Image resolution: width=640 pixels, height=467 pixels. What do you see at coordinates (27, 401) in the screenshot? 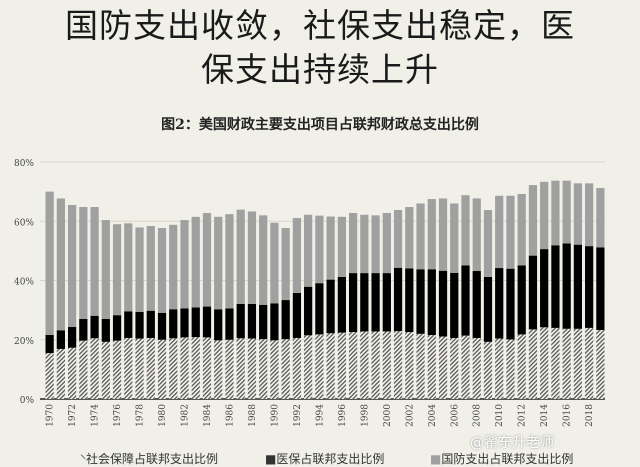
I see `y-tick-label: 0%` at bounding box center [27, 401].